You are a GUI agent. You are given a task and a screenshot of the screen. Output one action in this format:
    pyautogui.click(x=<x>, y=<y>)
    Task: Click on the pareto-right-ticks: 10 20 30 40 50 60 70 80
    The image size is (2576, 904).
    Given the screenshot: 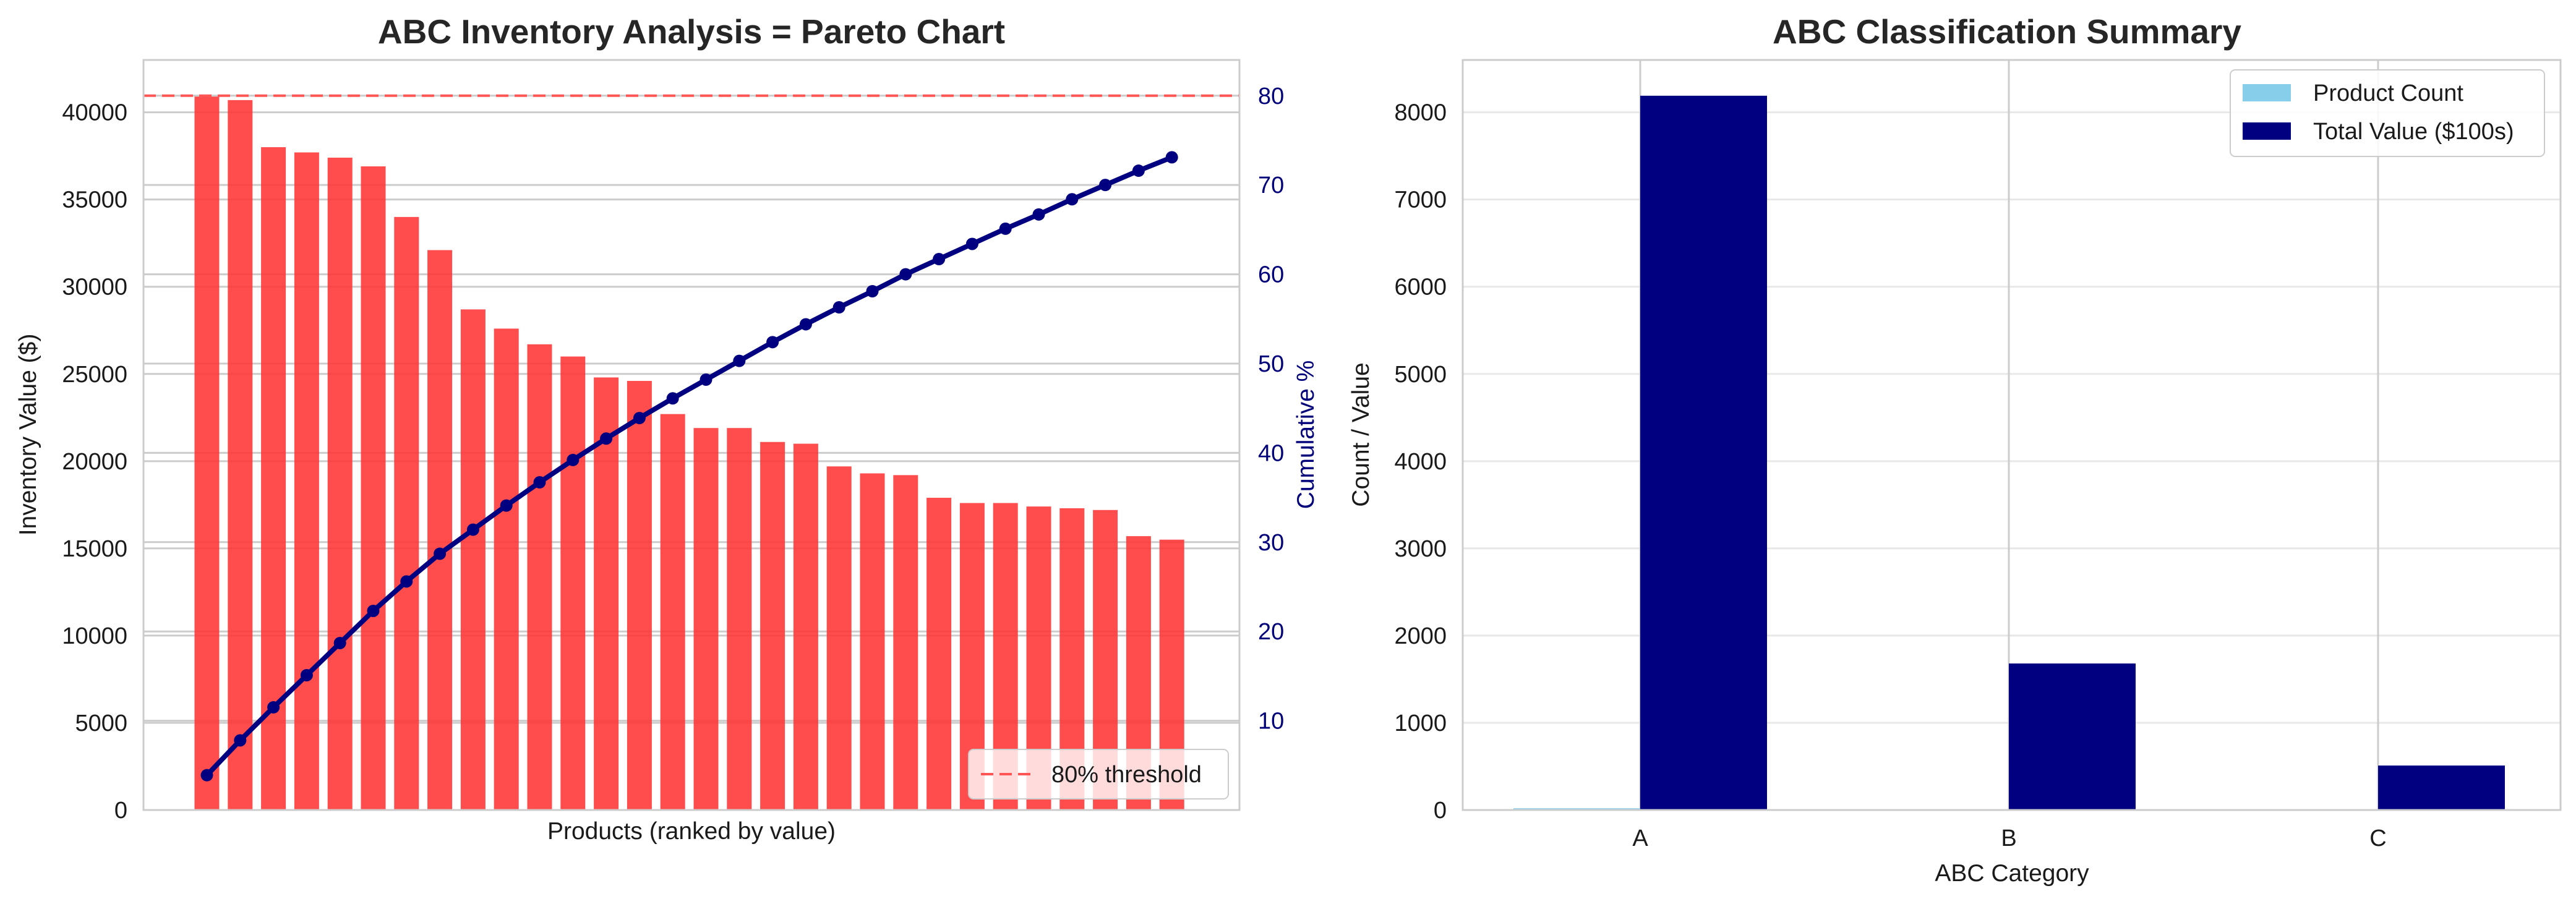 What is the action you would take?
    pyautogui.click(x=1271, y=409)
    